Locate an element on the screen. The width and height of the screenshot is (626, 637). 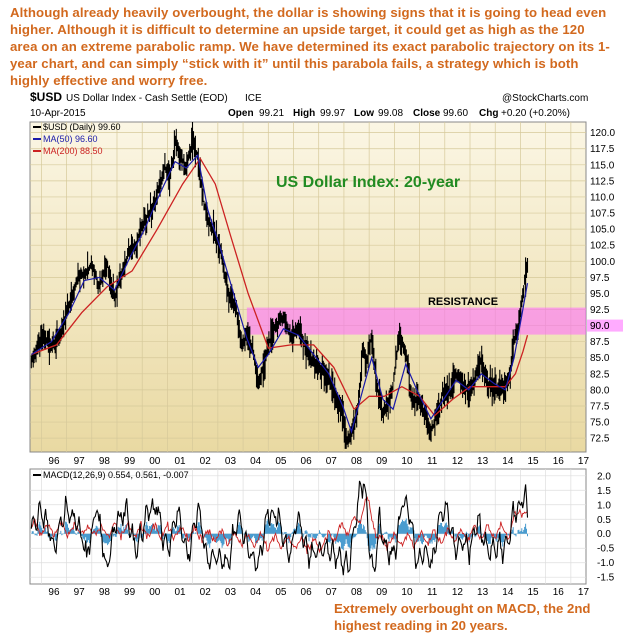
y-tick-label: 82.5 is located at coordinates (600, 374).